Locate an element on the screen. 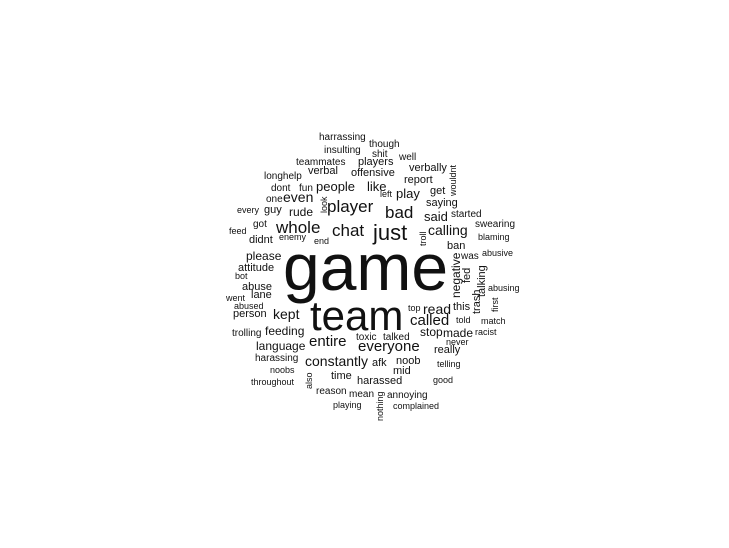 This screenshot has height=548, width=729. word-constantly: constantly is located at coordinates (337, 361).